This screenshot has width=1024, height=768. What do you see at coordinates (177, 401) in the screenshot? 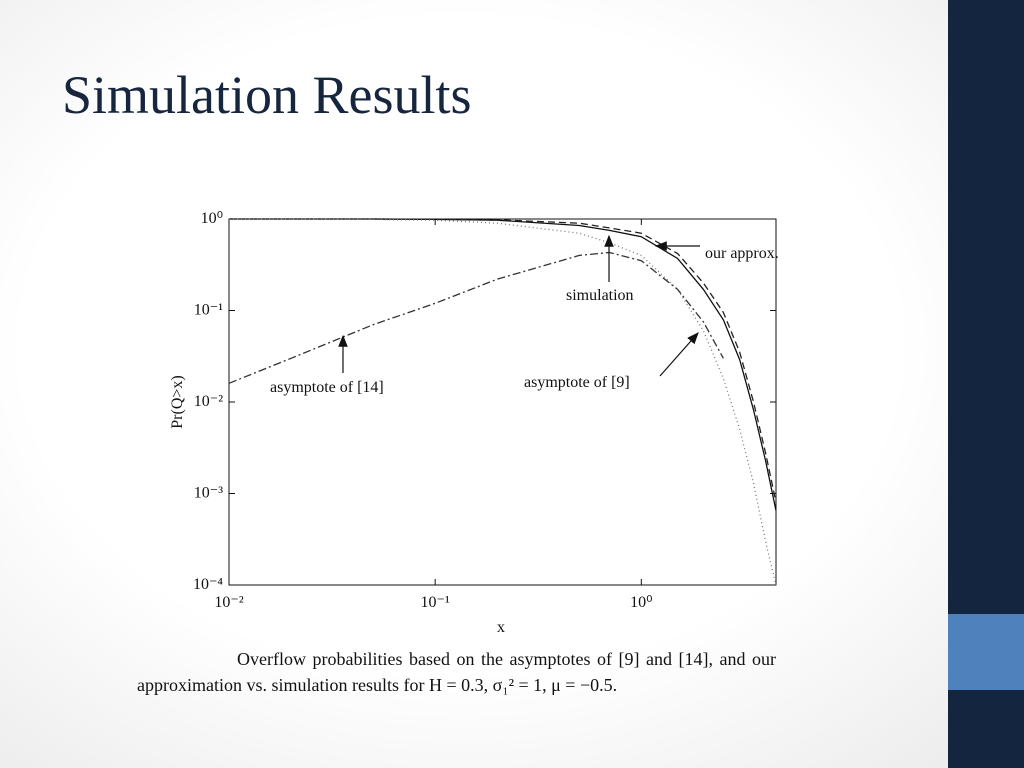
I see `y-axis-label: Pr(Q>x)` at bounding box center [177, 401].